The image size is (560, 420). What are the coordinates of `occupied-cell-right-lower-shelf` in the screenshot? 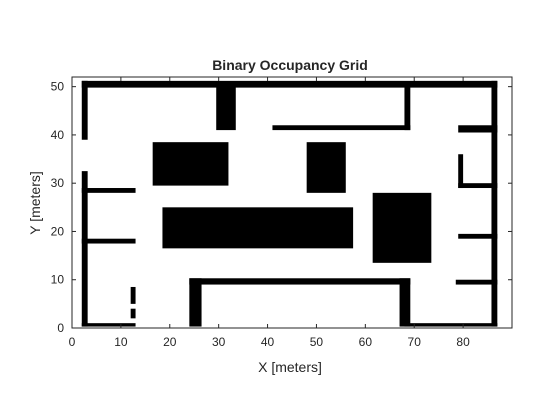 It's located at (476, 282).